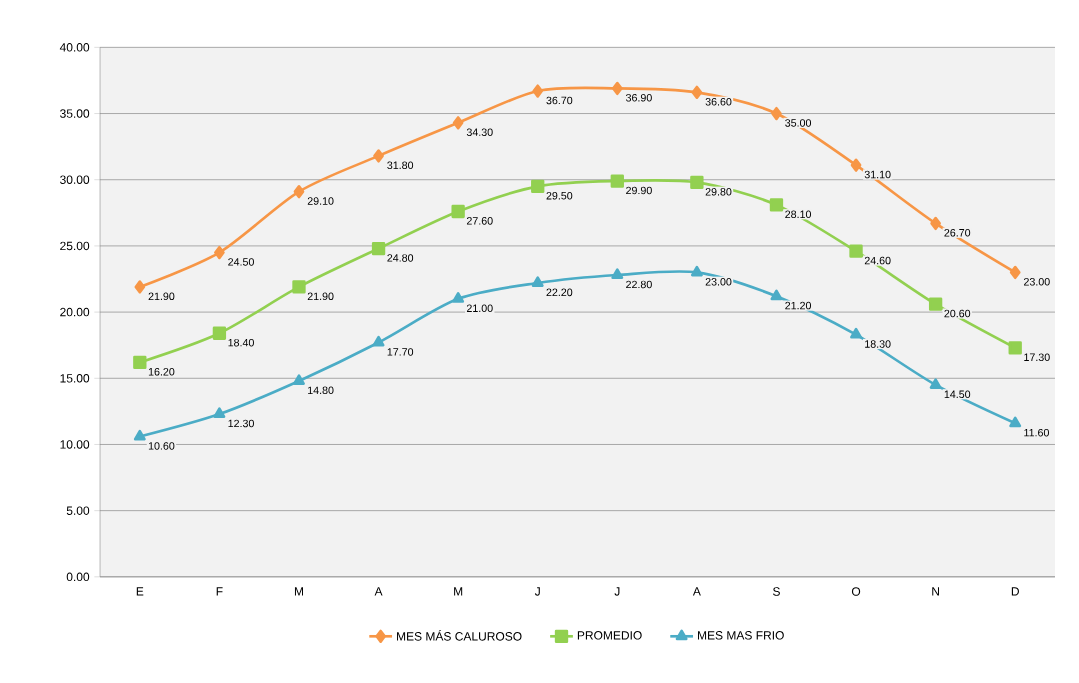  I want to click on data-label: 22.20, so click(559, 292).